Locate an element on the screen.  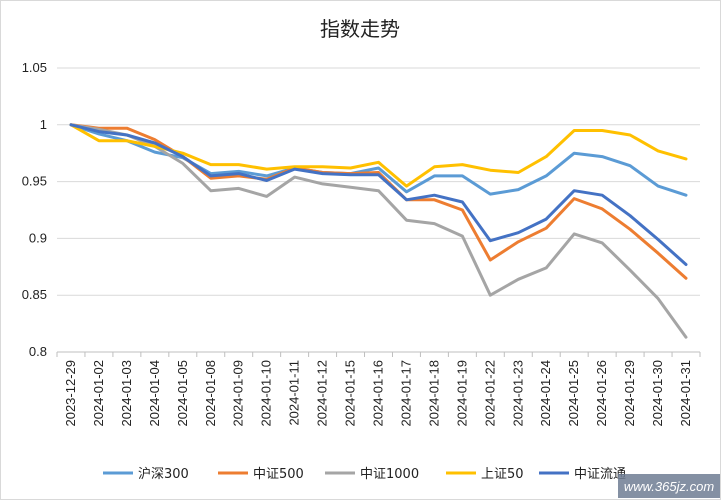
x-tick-label: 2024-01-03 is located at coordinates (126, 393).